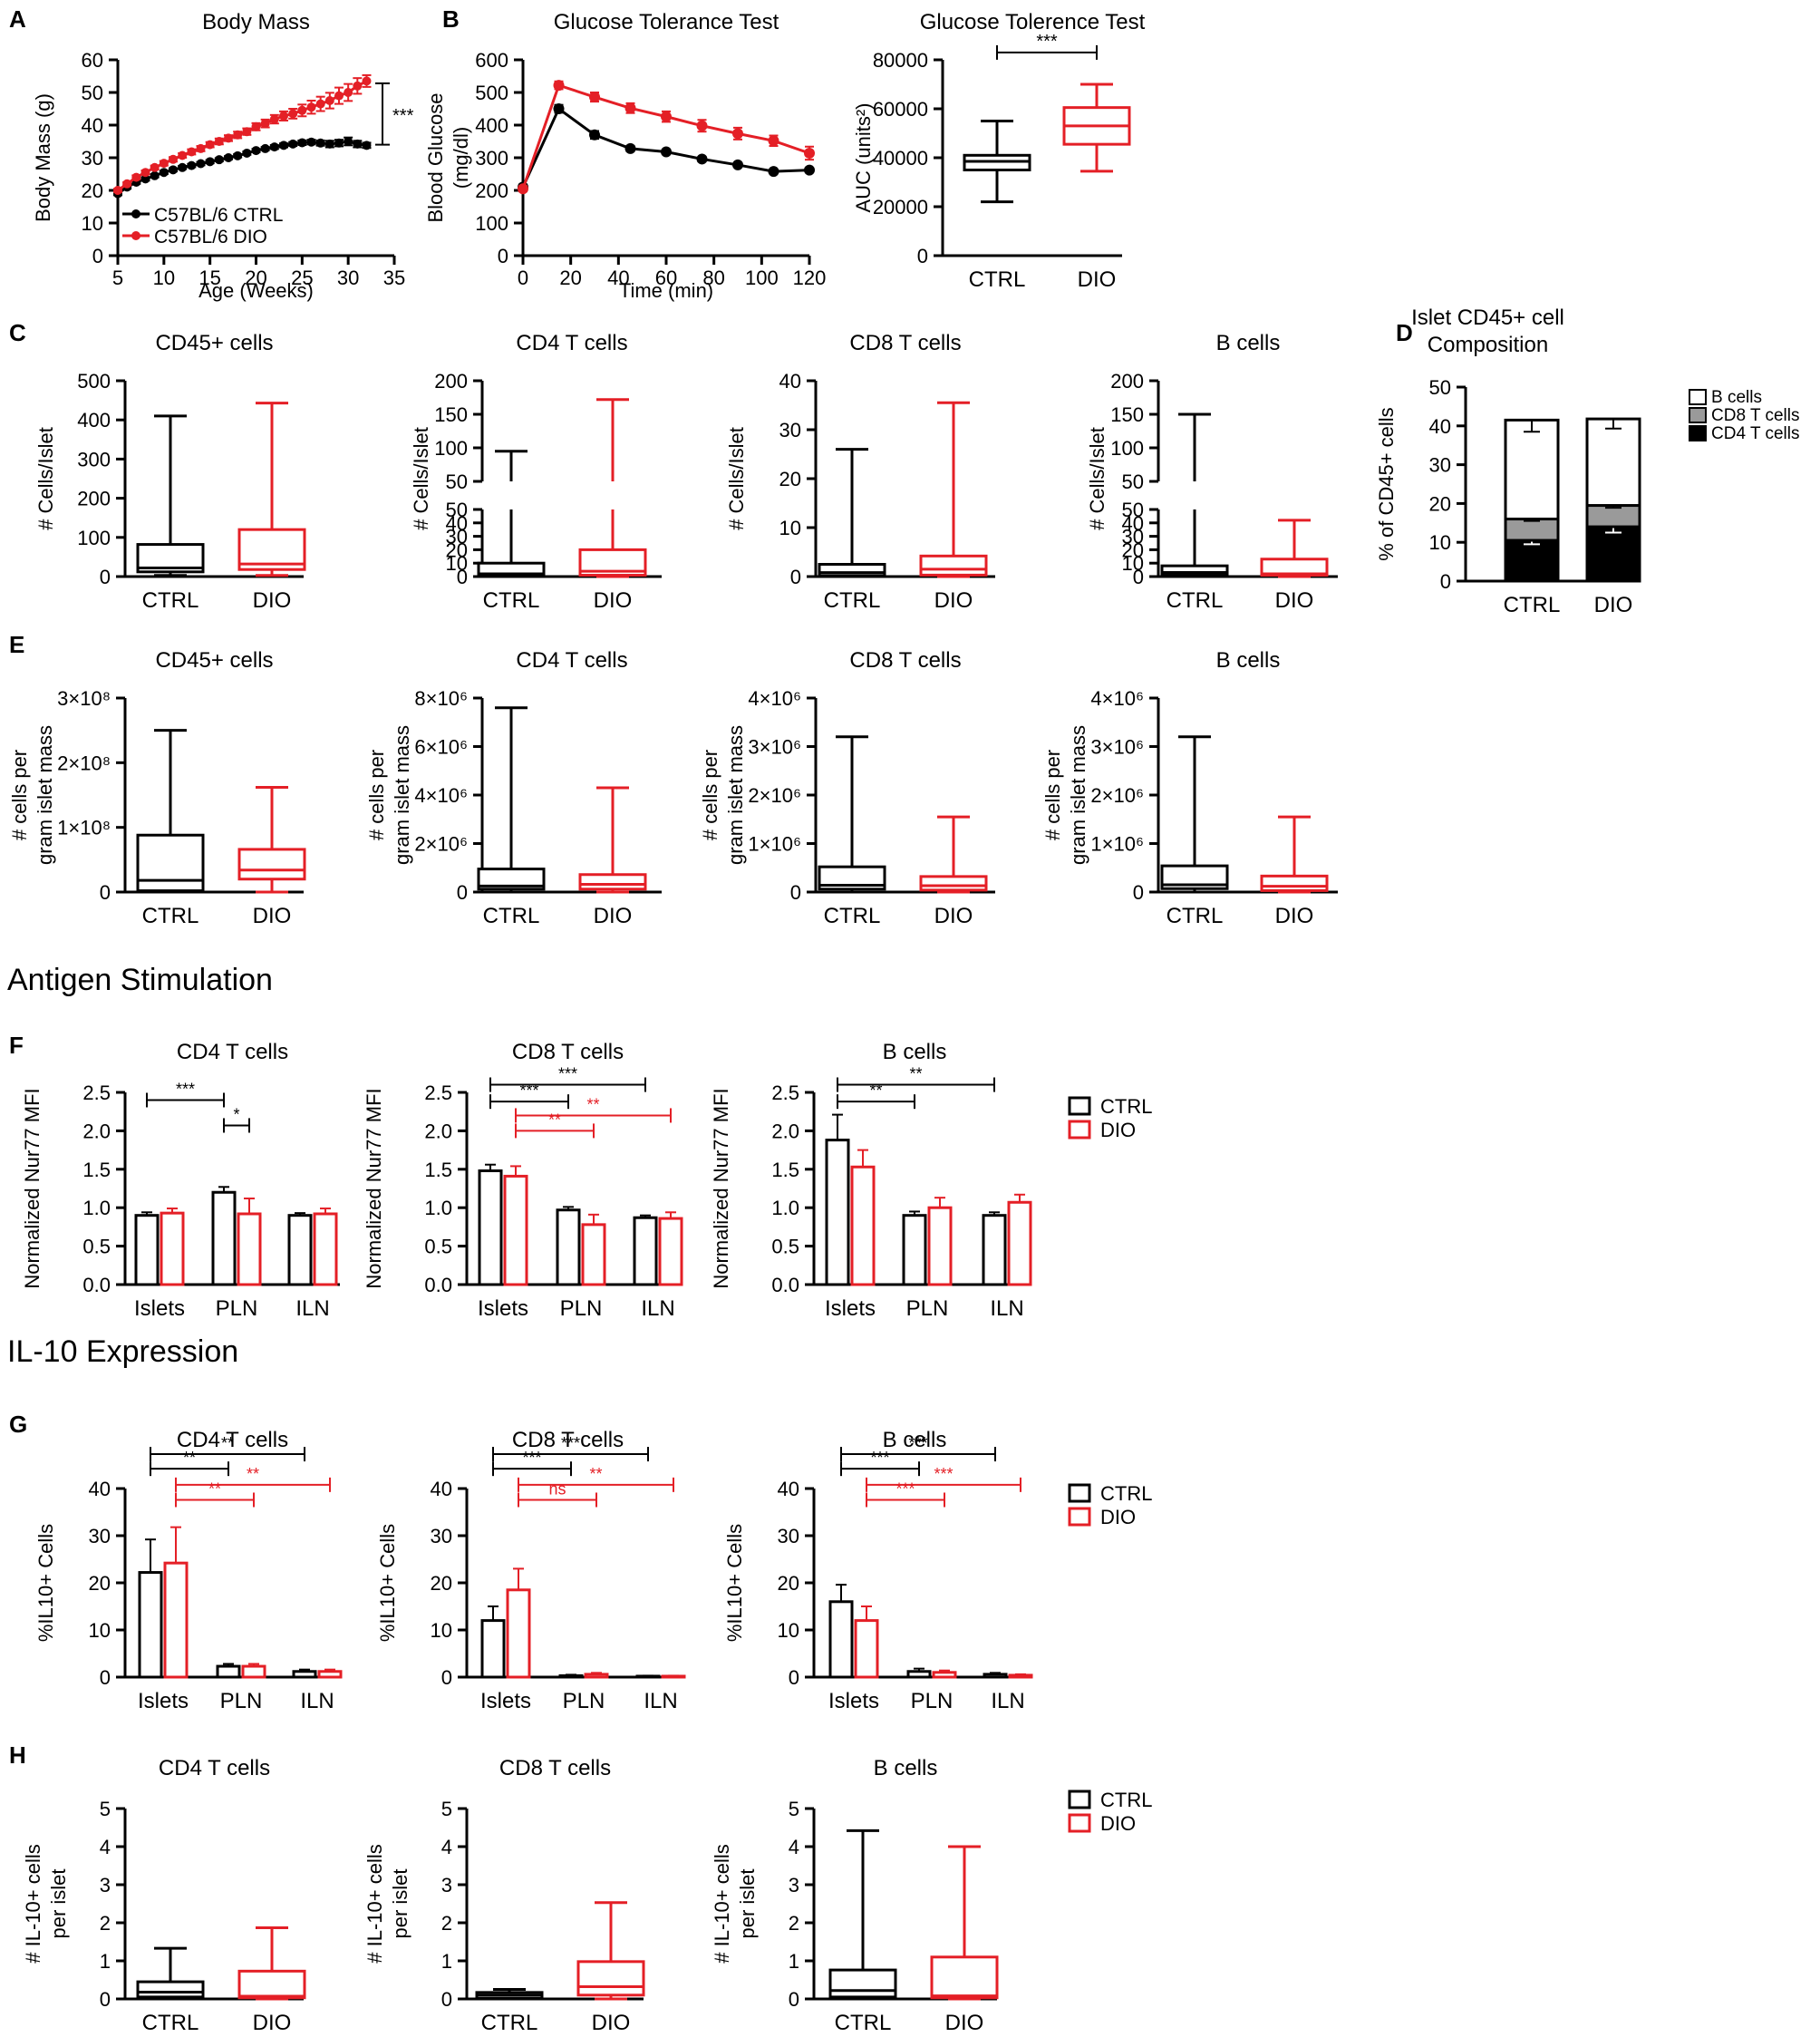  What do you see at coordinates (1118, 1517) in the screenshot?
I see `legend-label: DIO` at bounding box center [1118, 1517].